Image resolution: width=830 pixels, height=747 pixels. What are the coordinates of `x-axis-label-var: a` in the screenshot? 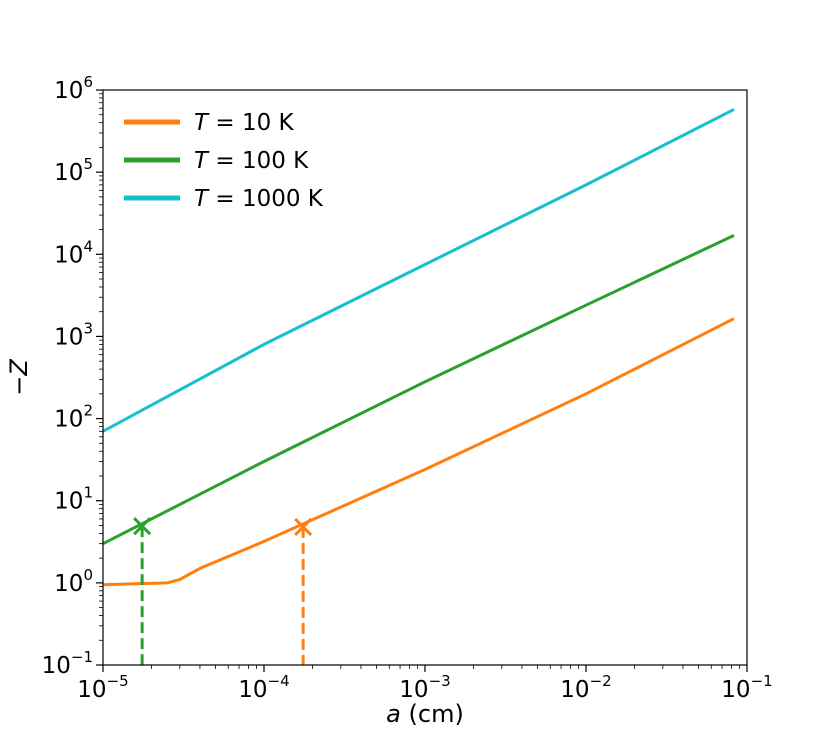 It's located at (393, 714).